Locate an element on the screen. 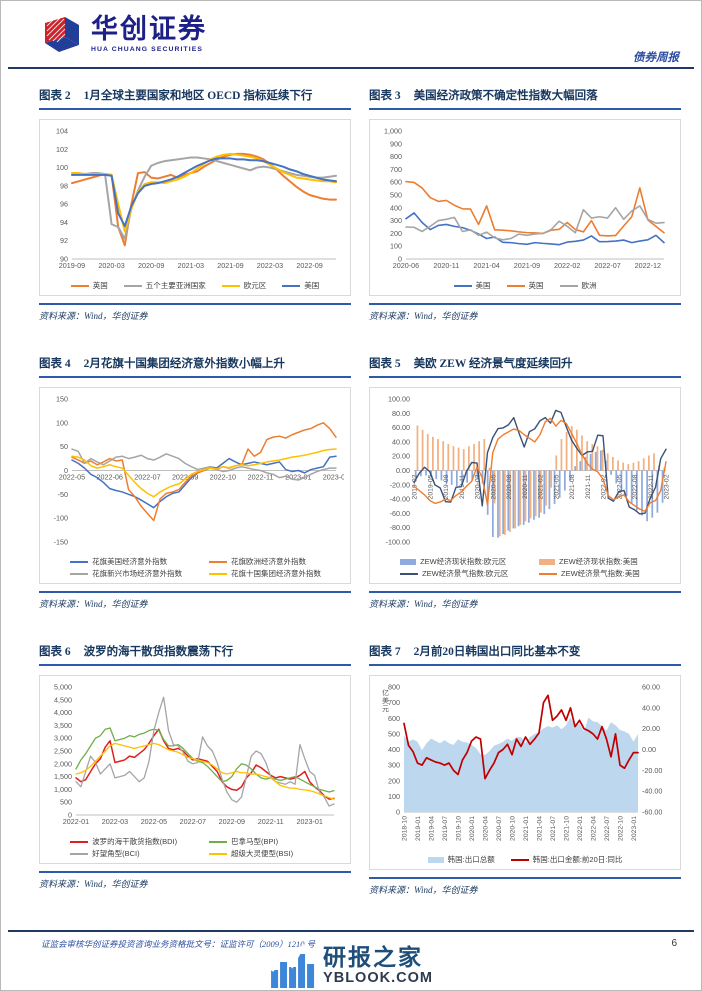  figure-title-text: 美欧 ZEW 经济景气度延续回升 is located at coordinates (493, 364).